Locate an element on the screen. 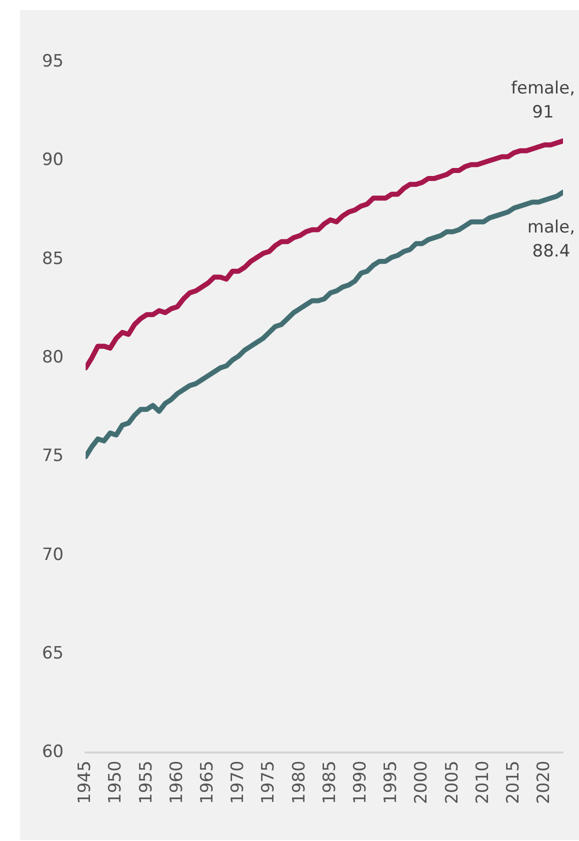 The image size is (579, 841). x-tick-label: 1955 is located at coordinates (146, 782).